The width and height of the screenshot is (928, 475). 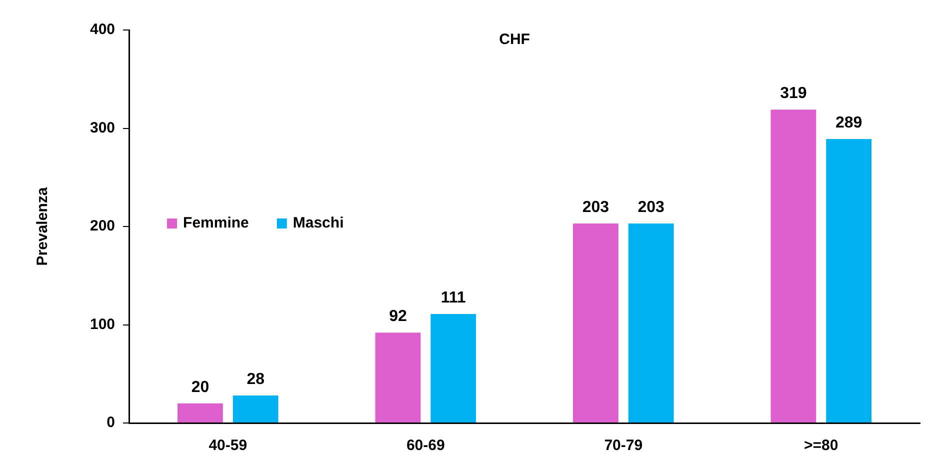 What do you see at coordinates (103, 226) in the screenshot?
I see `y-tick-label: 200` at bounding box center [103, 226].